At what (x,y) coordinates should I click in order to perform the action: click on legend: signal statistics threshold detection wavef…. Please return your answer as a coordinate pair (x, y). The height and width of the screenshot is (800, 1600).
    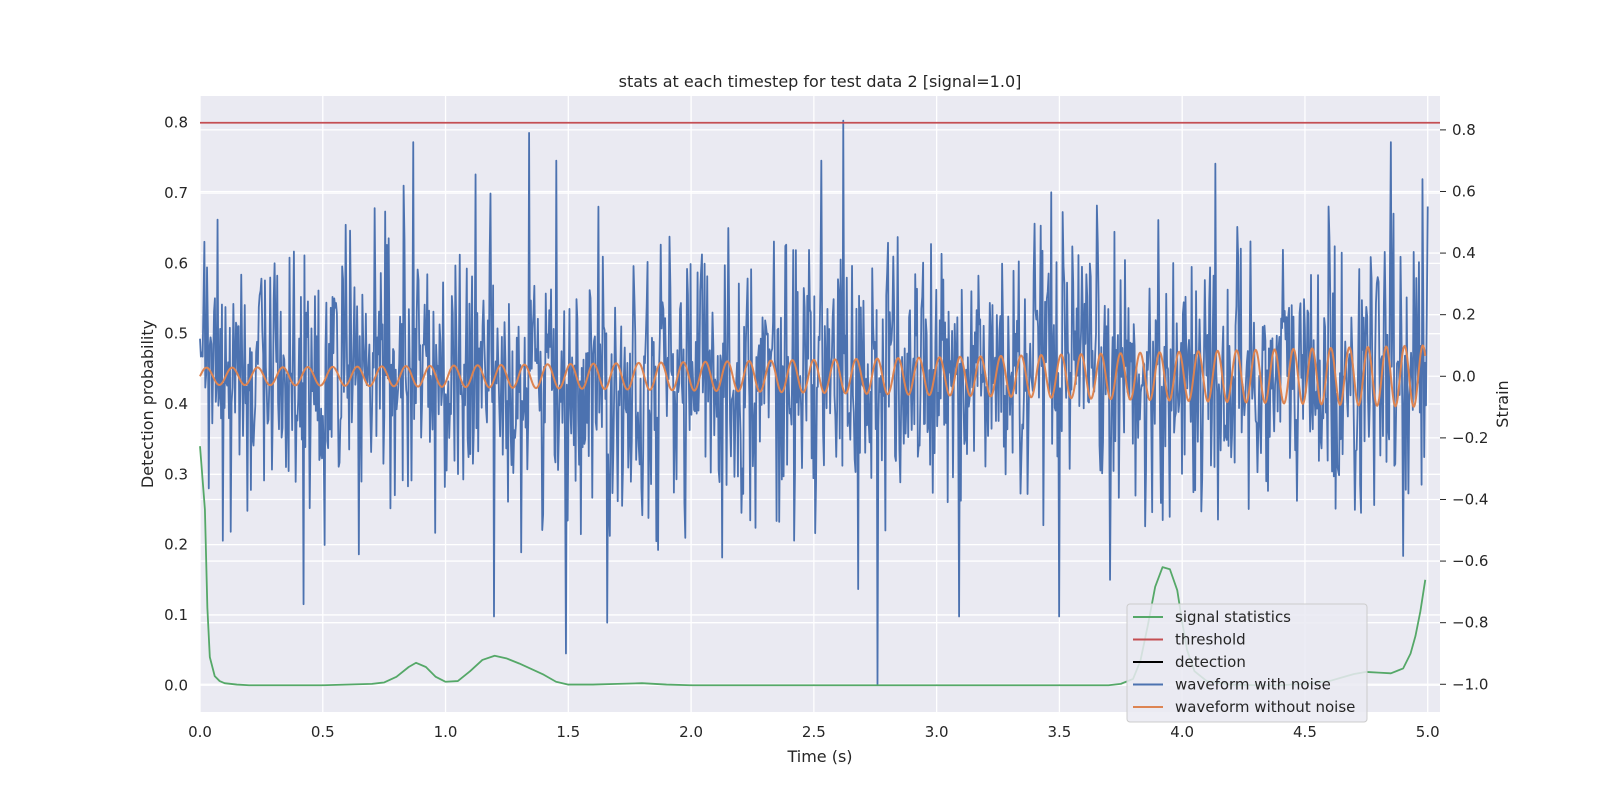
    Looking at the image, I should click on (1247, 663).